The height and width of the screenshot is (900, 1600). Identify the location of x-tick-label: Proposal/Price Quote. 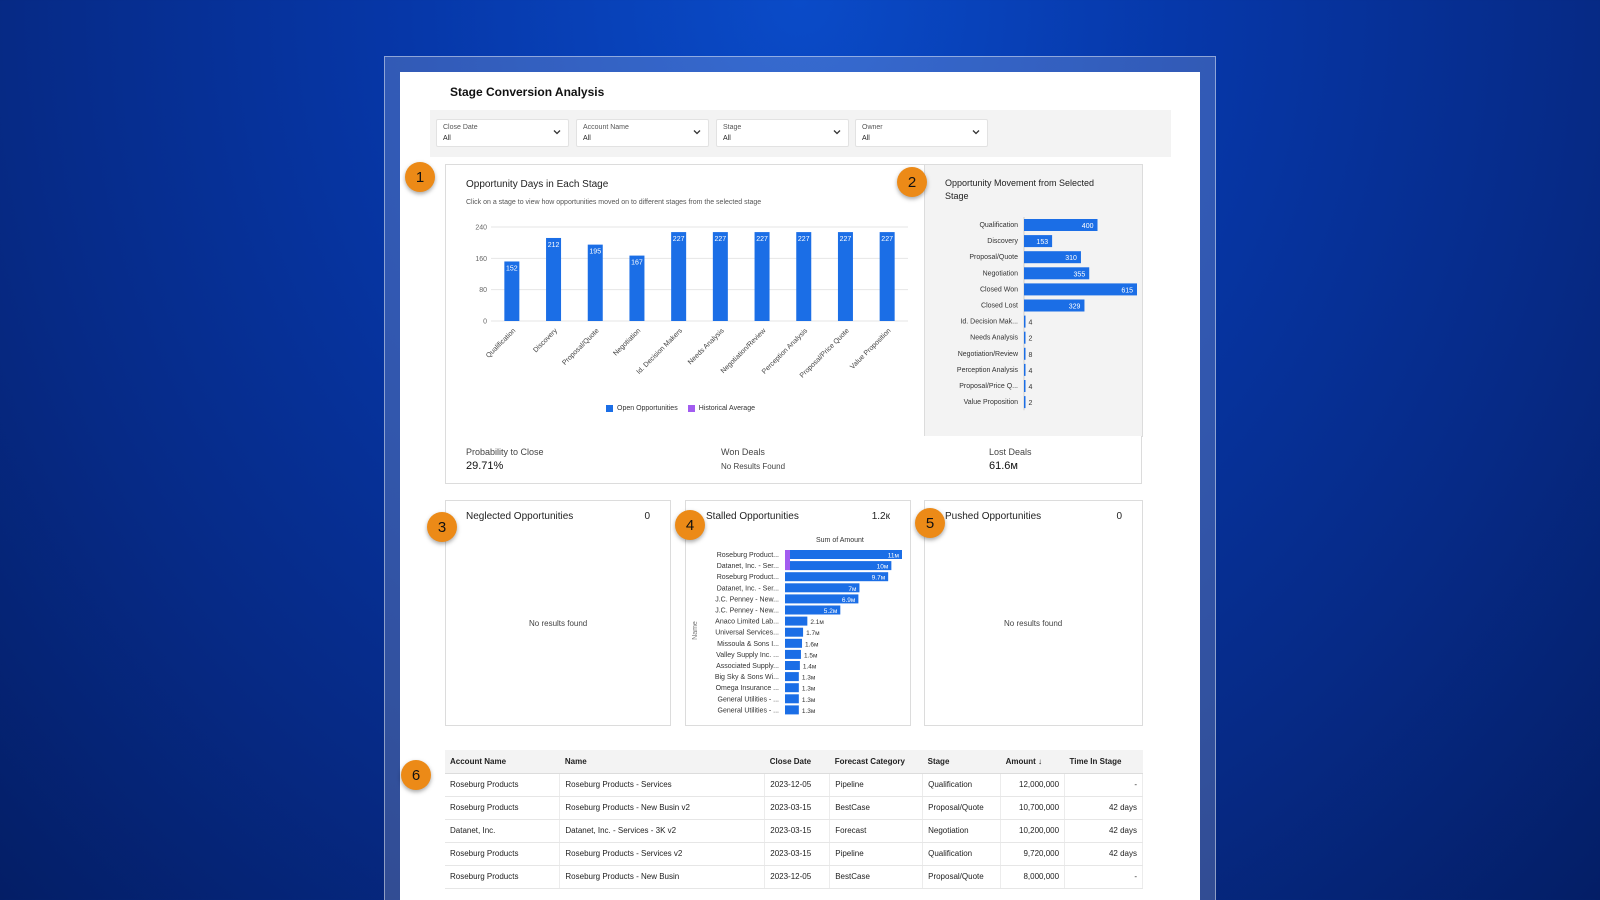
(825, 353).